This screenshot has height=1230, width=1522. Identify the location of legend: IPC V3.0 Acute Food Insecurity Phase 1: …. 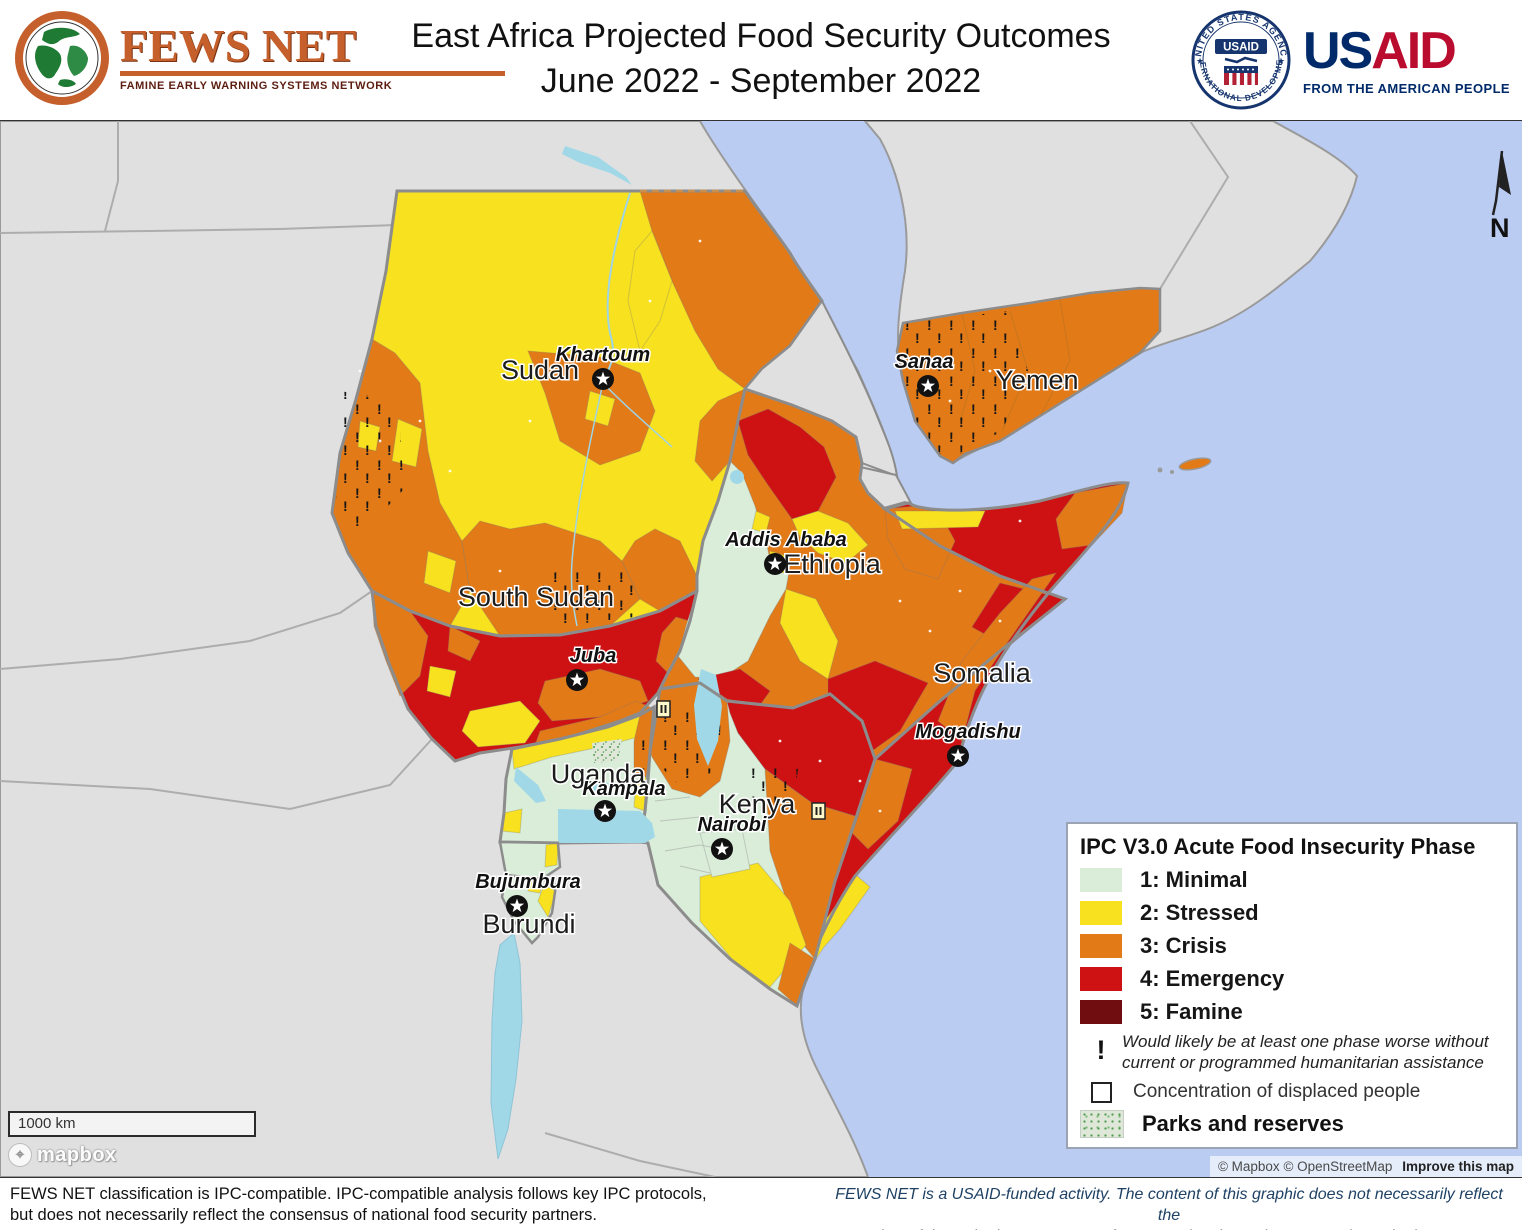
(1292, 985).